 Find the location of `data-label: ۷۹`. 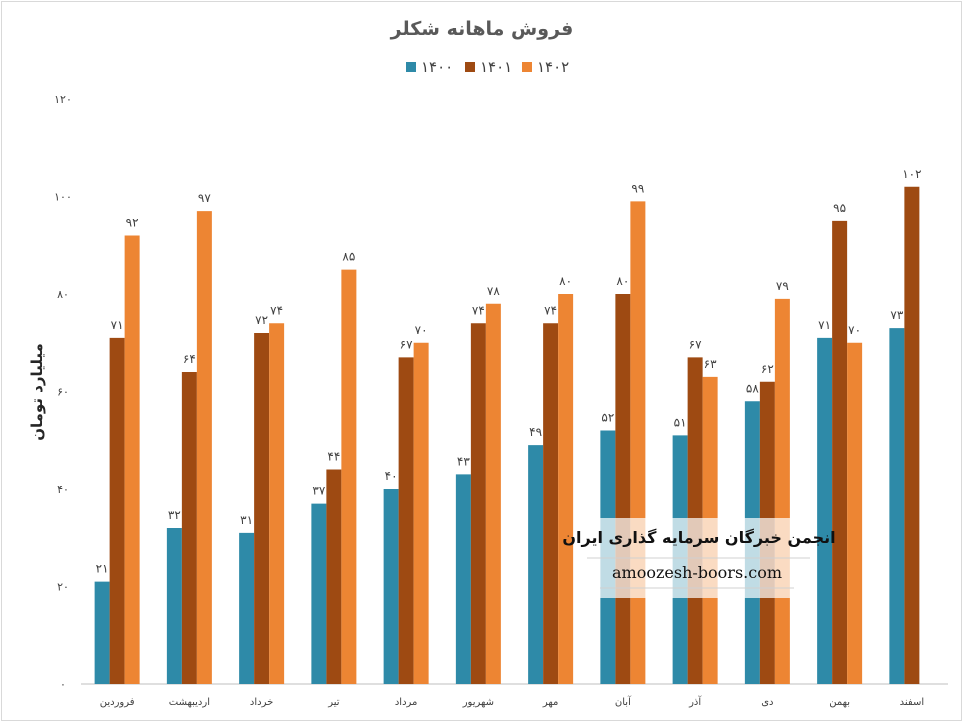

data-label: ۷۹ is located at coordinates (782, 286).